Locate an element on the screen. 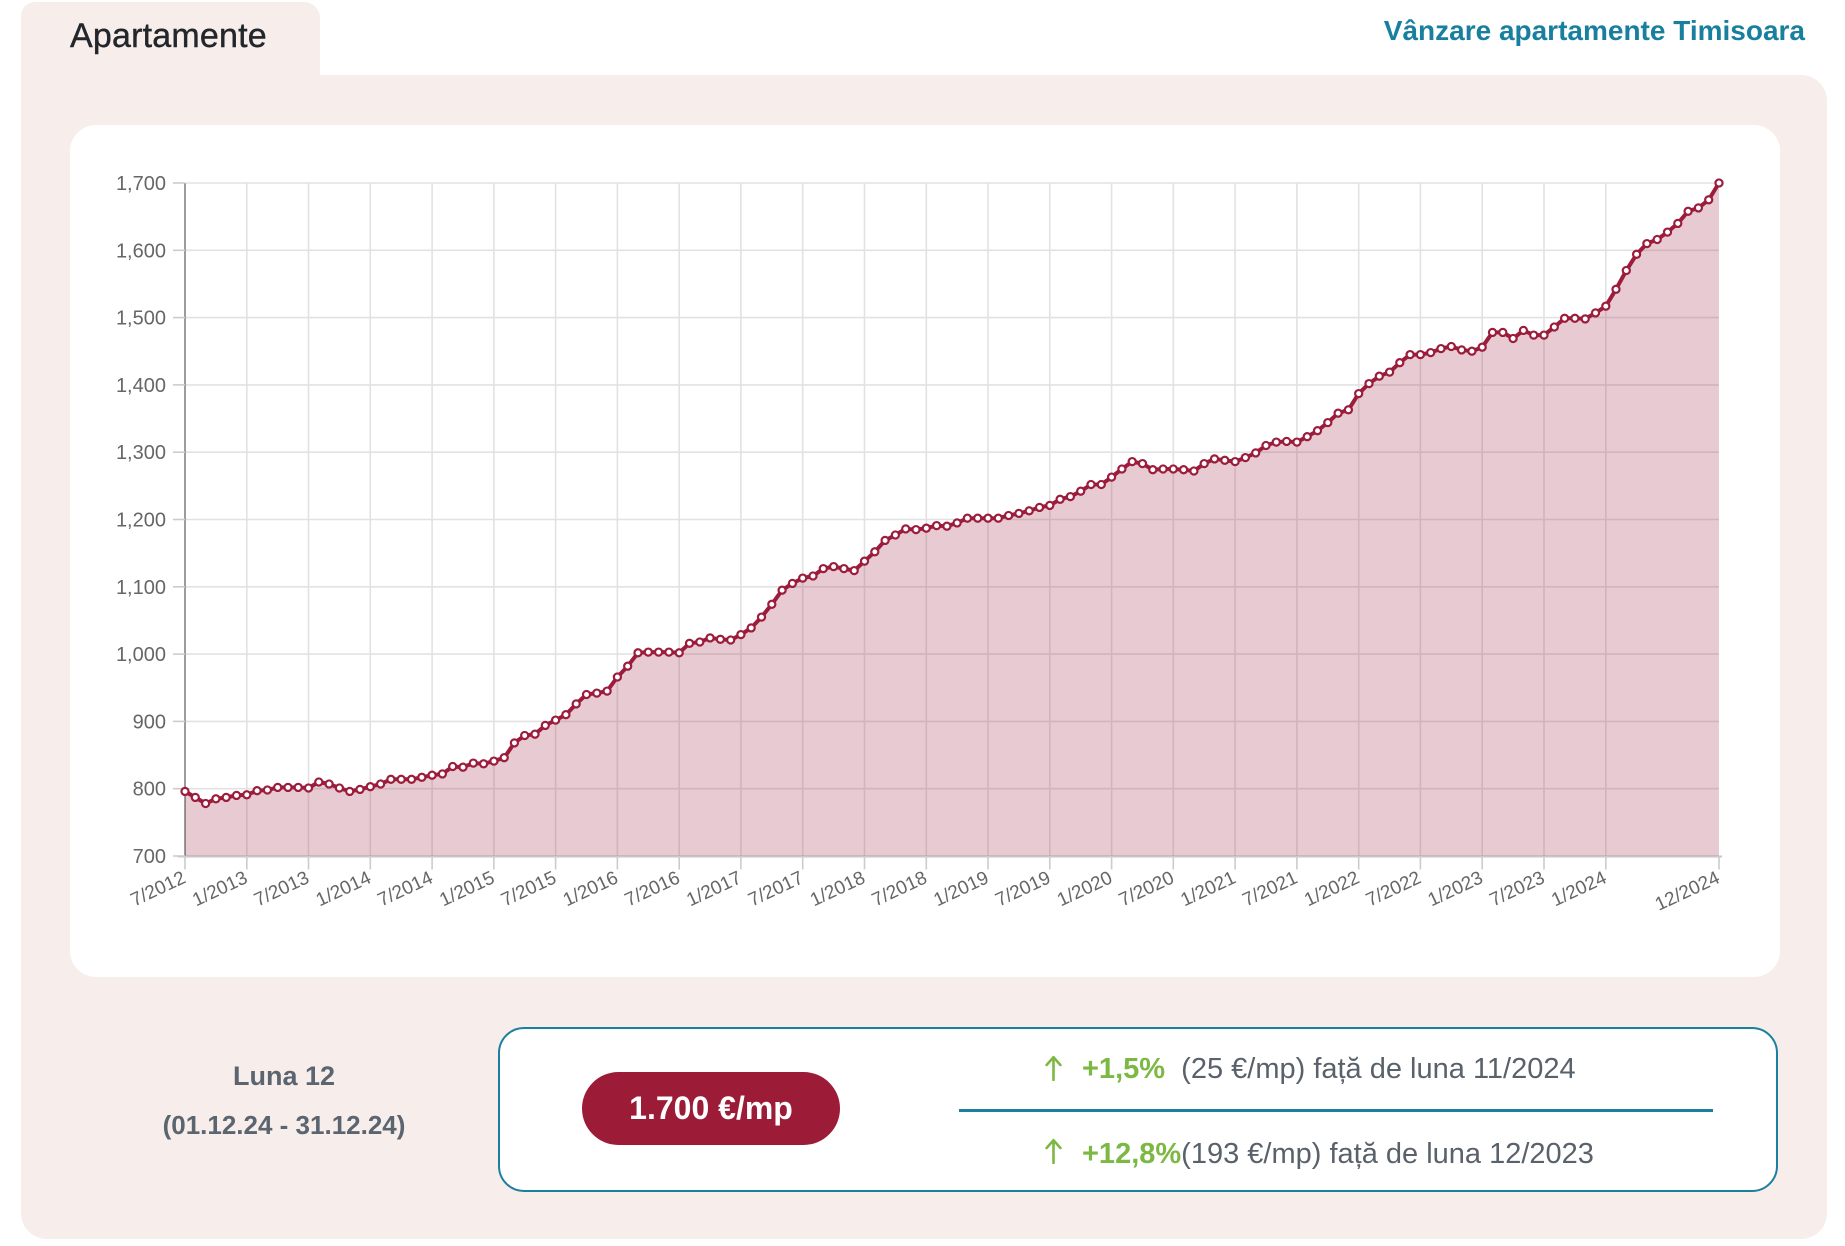  svg-text: 1/2015 is located at coordinates (467, 889).